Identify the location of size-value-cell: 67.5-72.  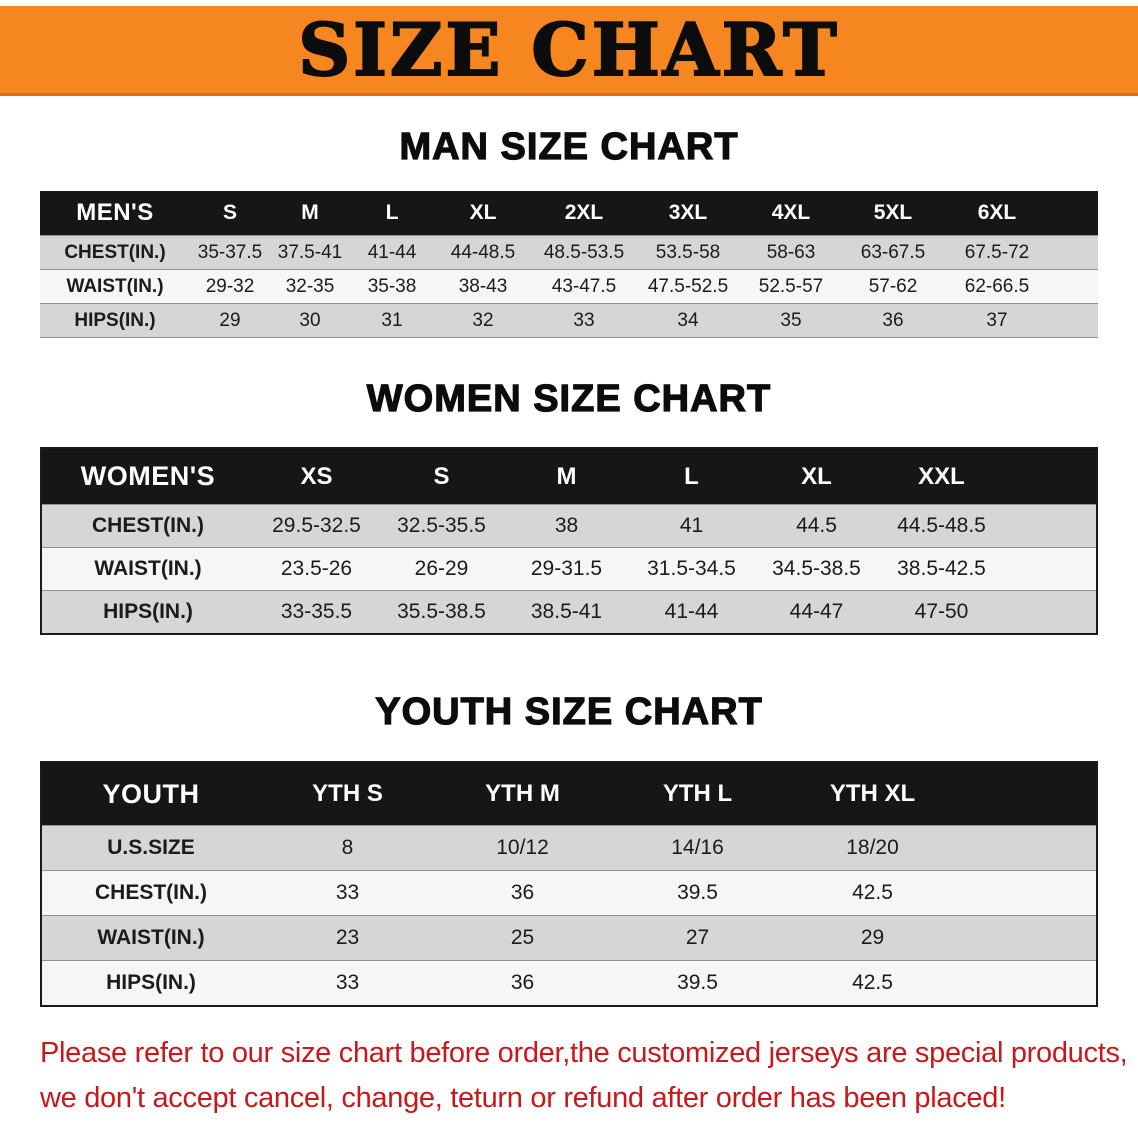
(997, 252).